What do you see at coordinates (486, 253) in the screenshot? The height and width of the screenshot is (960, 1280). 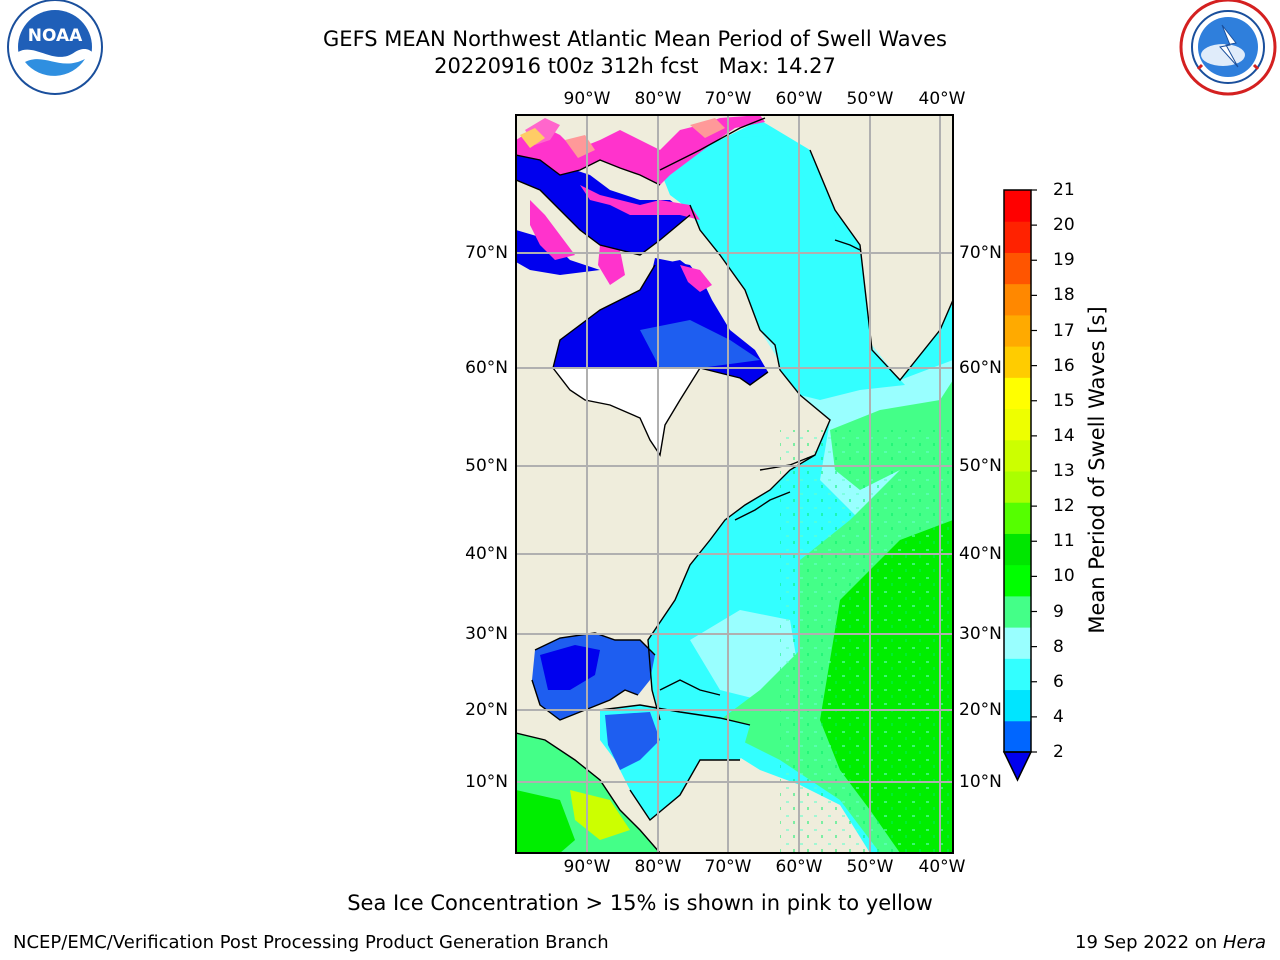 I see `lat-label-left: 70°N` at bounding box center [486, 253].